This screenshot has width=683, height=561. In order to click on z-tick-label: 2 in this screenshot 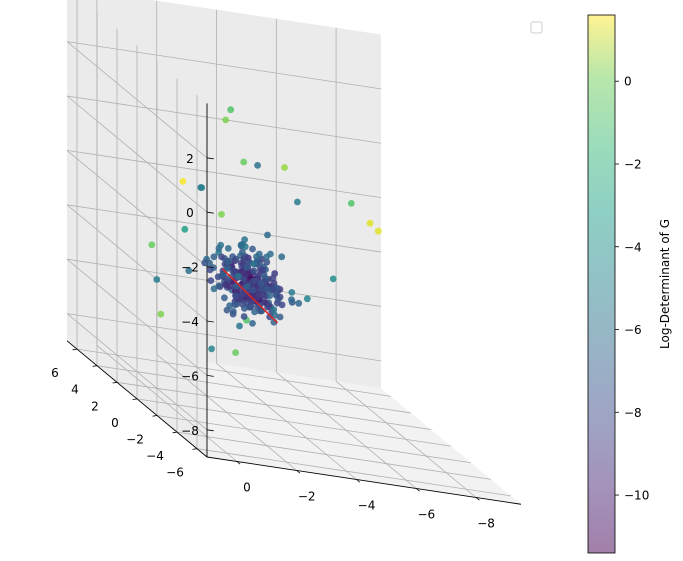, I will do `click(190, 159)`.